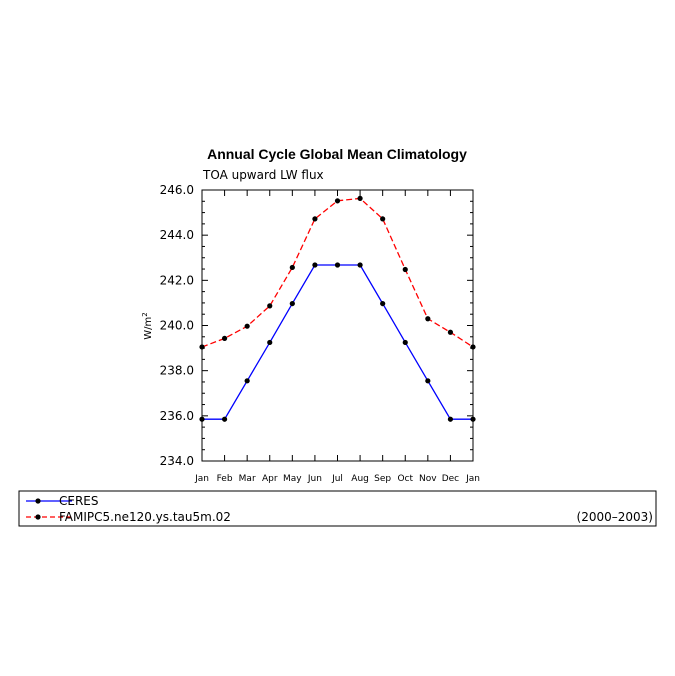  I want to click on chart-subtitle: TOA upward LW flux, so click(263, 175).